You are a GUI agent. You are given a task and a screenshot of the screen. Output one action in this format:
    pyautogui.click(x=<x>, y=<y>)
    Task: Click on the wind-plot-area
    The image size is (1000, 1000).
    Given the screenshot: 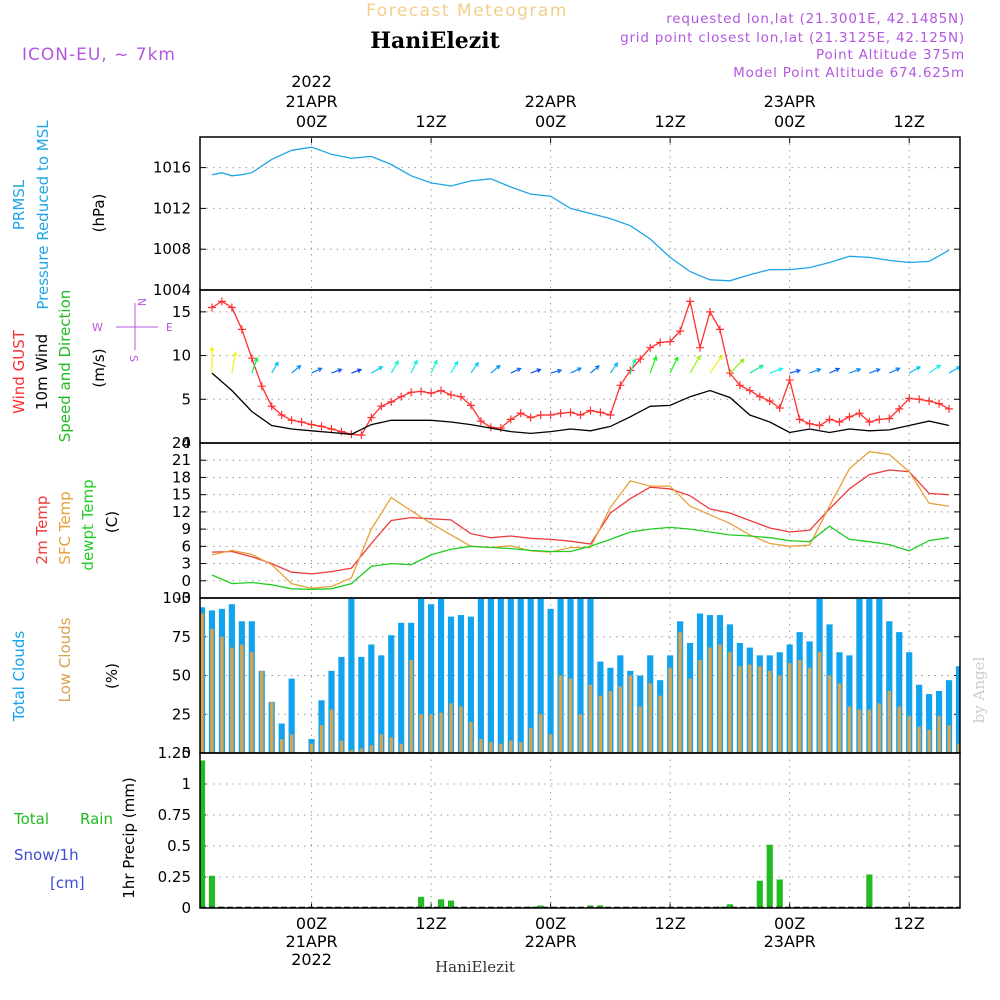 What is the action you would take?
    pyautogui.click(x=583, y=368)
    